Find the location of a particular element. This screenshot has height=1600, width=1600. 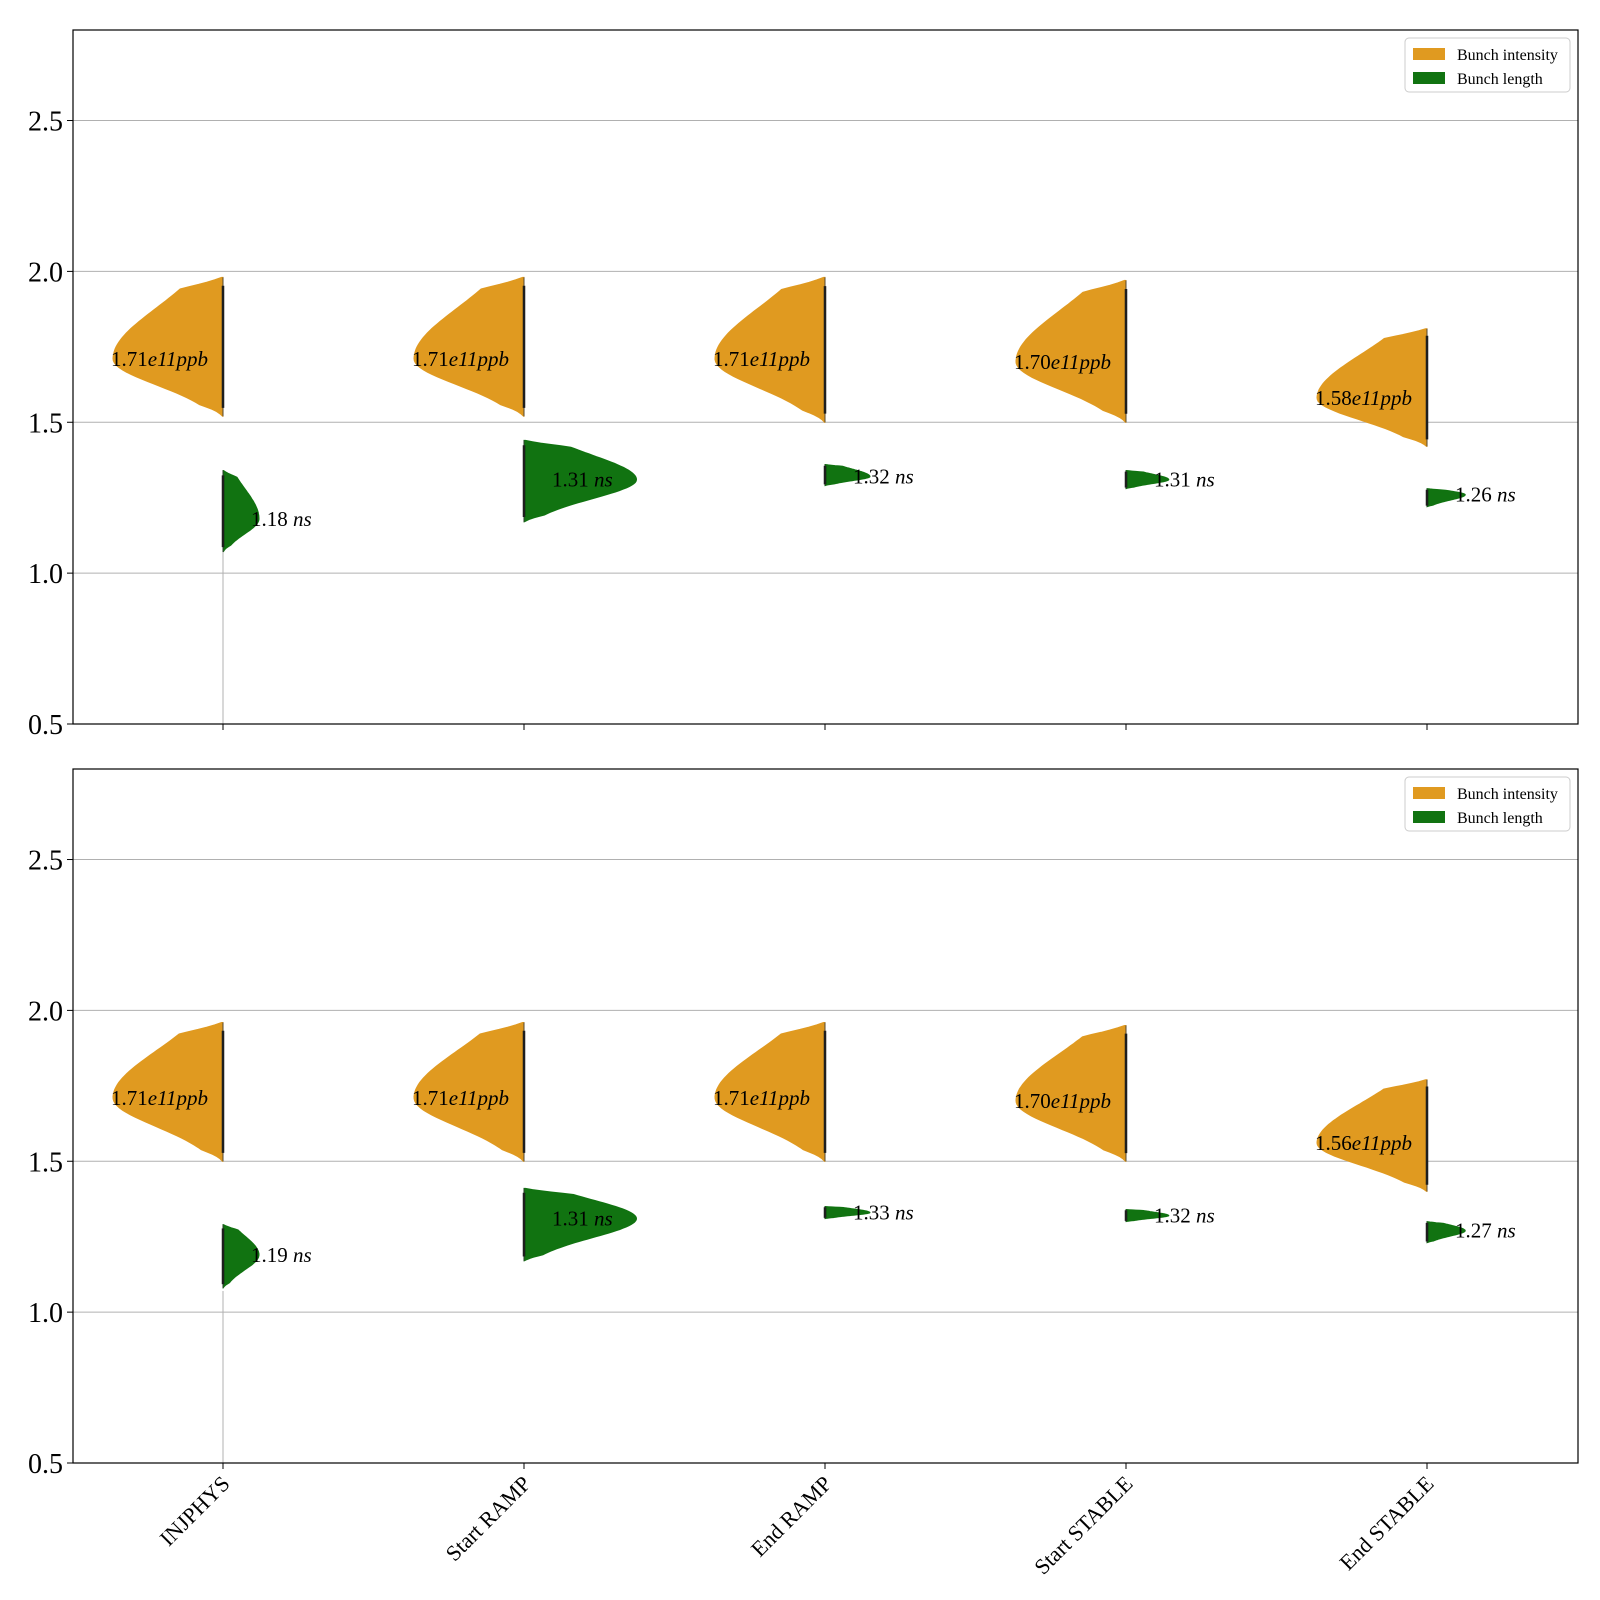

length-median-label-3: 1.32 ns is located at coordinates (1184, 1216).